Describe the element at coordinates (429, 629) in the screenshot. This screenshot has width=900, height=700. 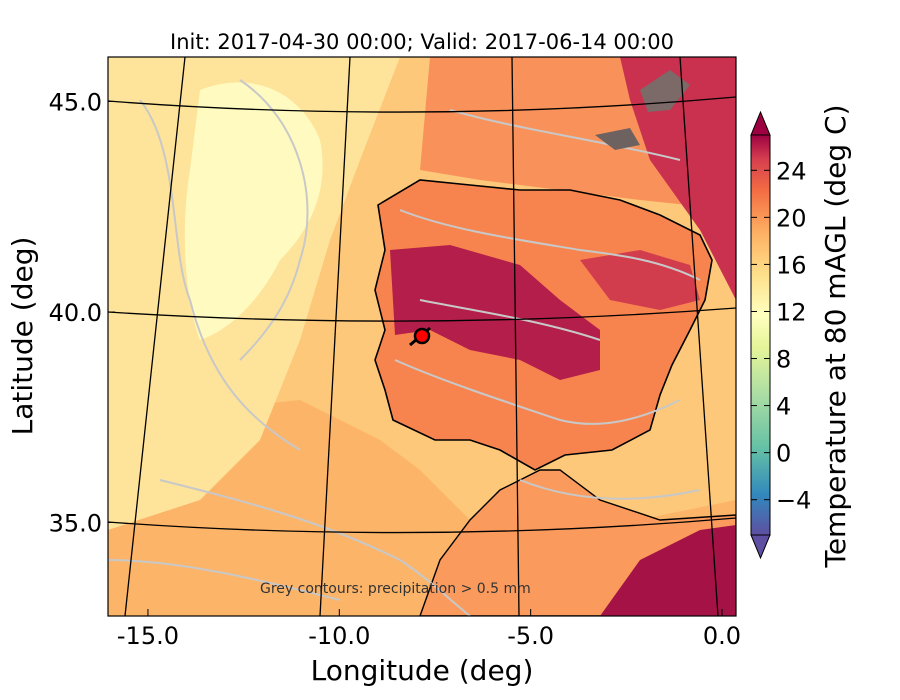
I see `x-axis-ticks: -15.0 -10.0 -5.0 0.0` at that location.